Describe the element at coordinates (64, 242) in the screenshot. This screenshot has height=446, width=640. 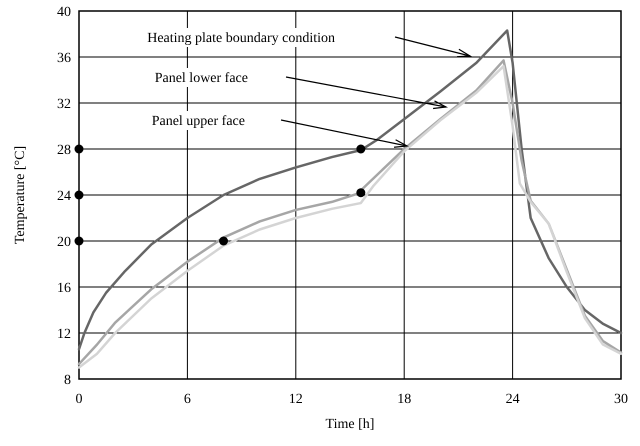
I see `y-tick-label: 20` at that location.